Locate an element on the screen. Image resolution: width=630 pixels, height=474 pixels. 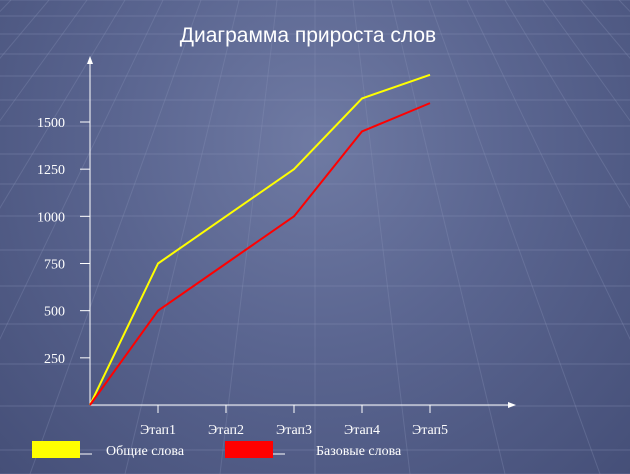
y-tick-label: 1250 is located at coordinates (51, 170).